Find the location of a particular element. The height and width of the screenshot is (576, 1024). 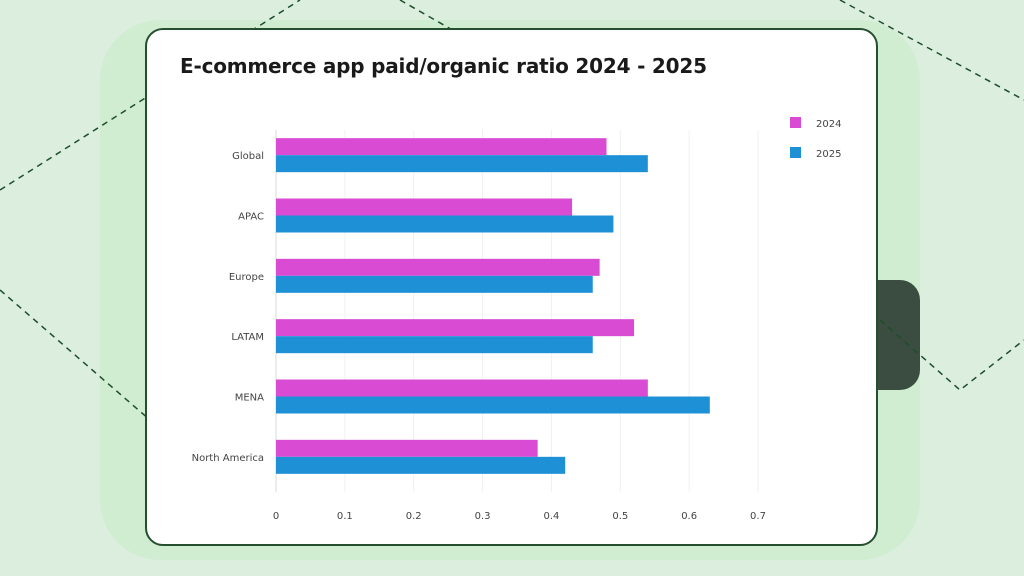

y-category-label: LATAM is located at coordinates (247, 337).